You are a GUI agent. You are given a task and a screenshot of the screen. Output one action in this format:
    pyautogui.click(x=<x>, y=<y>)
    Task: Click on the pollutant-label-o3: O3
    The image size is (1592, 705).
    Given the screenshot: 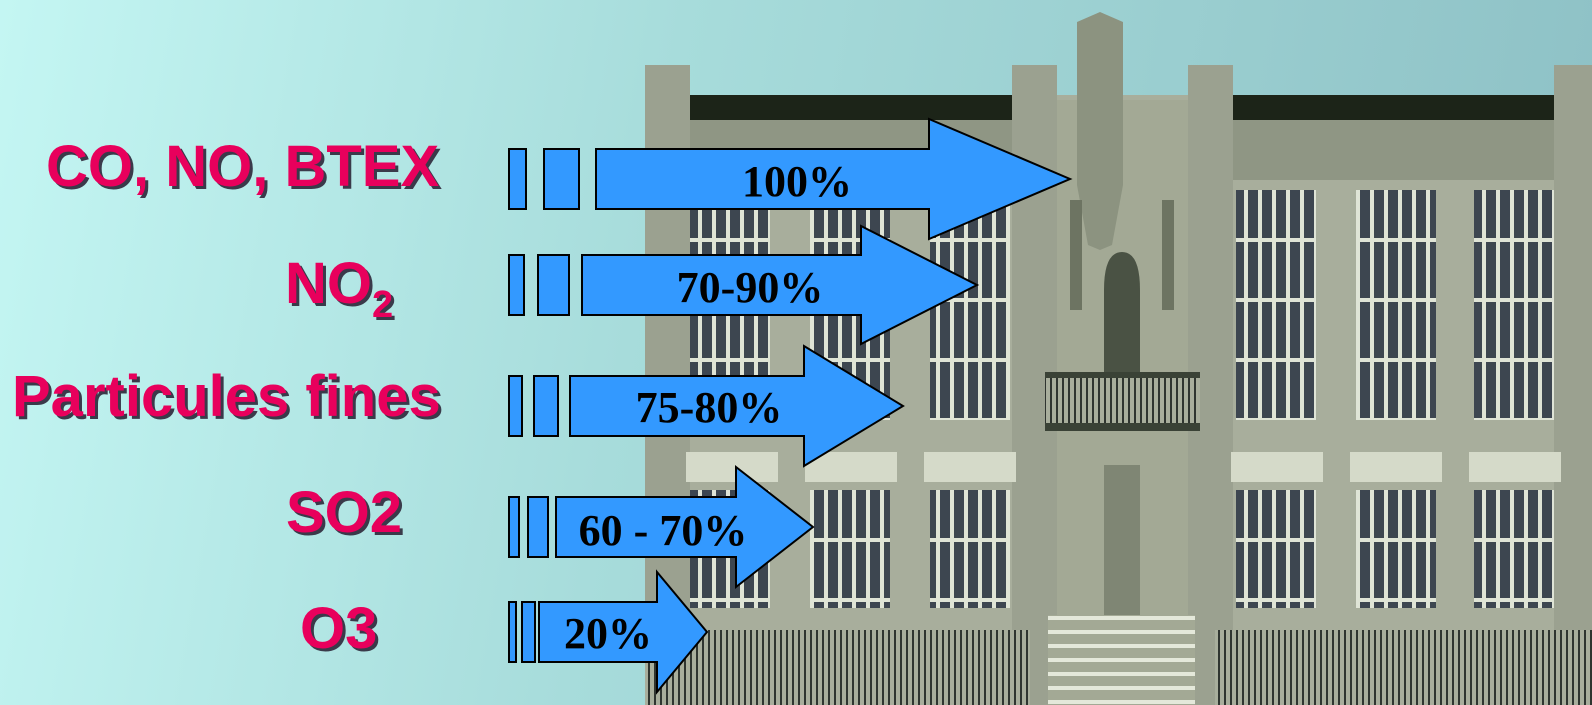 What is the action you would take?
    pyautogui.click(x=338, y=629)
    